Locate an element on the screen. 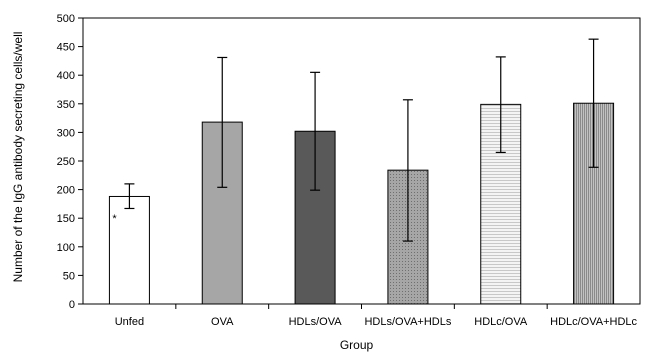  x-axis-title: Group is located at coordinates (357, 345).